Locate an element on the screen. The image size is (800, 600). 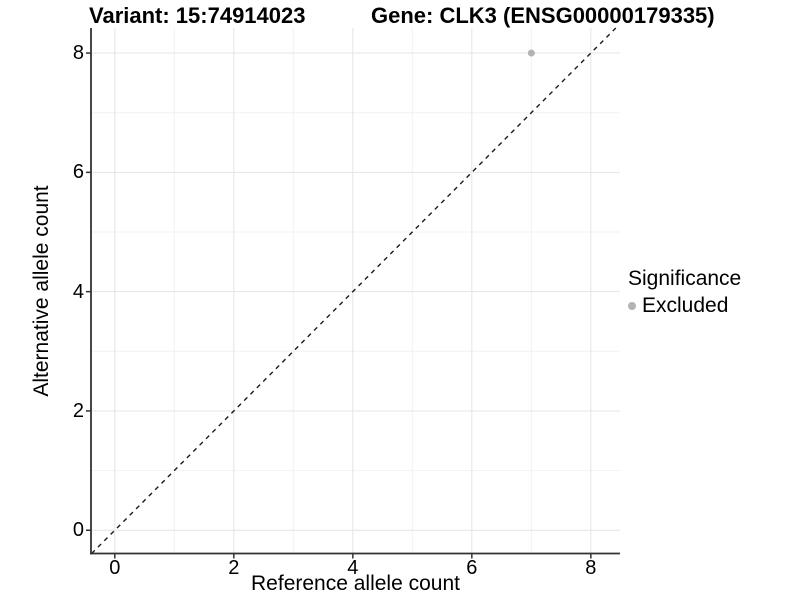
y-tick-label: 8 is located at coordinates (78, 53).